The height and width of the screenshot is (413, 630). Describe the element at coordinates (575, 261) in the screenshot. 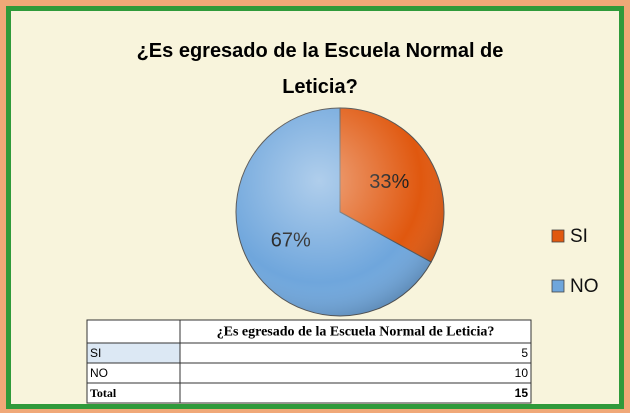

I see `legend: SI NO` at that location.